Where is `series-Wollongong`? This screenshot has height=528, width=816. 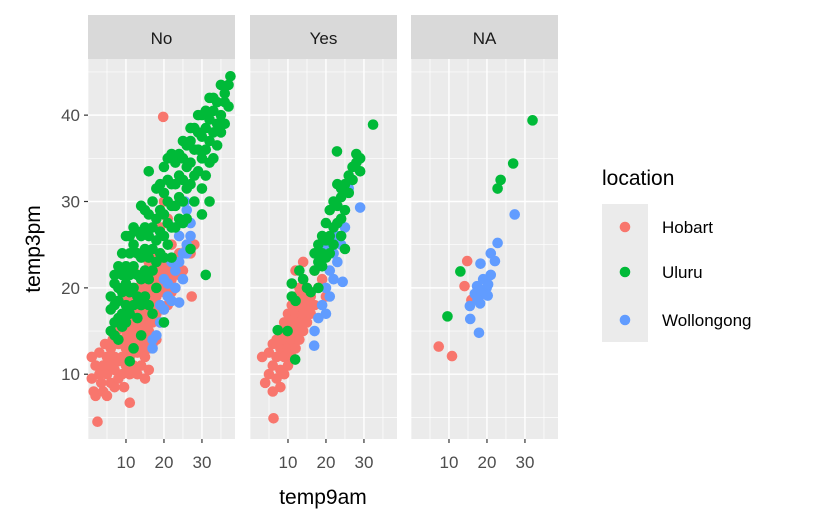 series-Wollongong is located at coordinates (492, 274).